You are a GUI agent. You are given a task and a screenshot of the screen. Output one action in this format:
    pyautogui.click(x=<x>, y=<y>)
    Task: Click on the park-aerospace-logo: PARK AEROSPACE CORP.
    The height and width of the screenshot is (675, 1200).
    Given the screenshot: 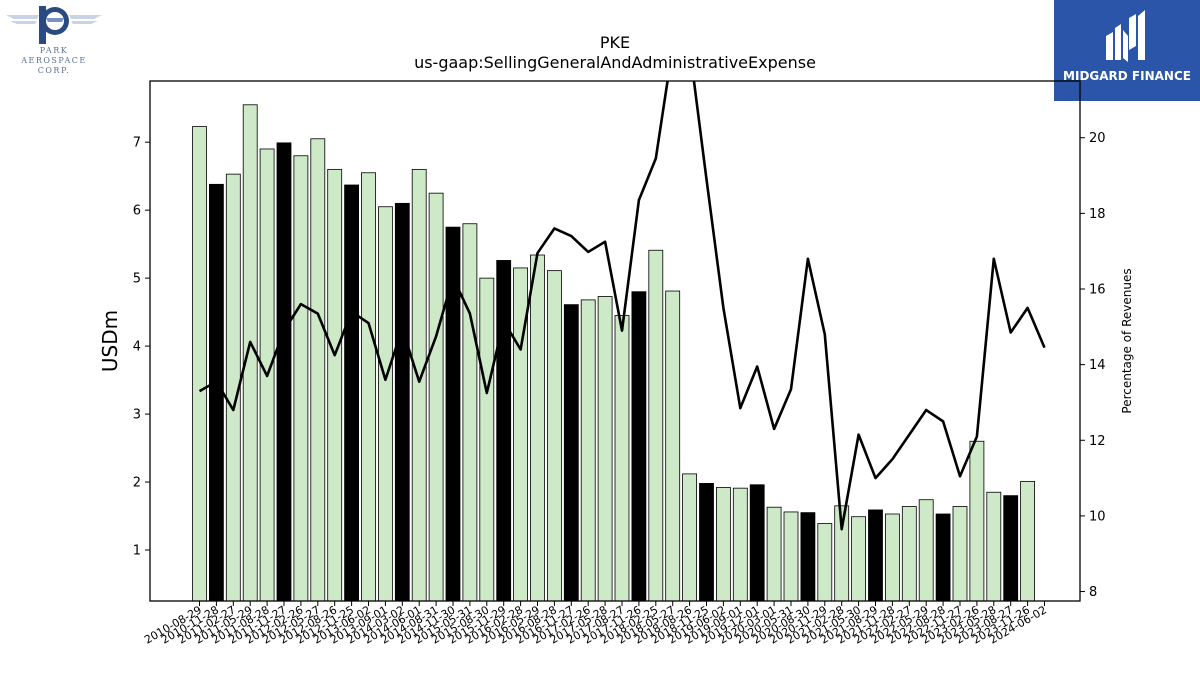 What is the action you would take?
    pyautogui.click(x=54, y=40)
    